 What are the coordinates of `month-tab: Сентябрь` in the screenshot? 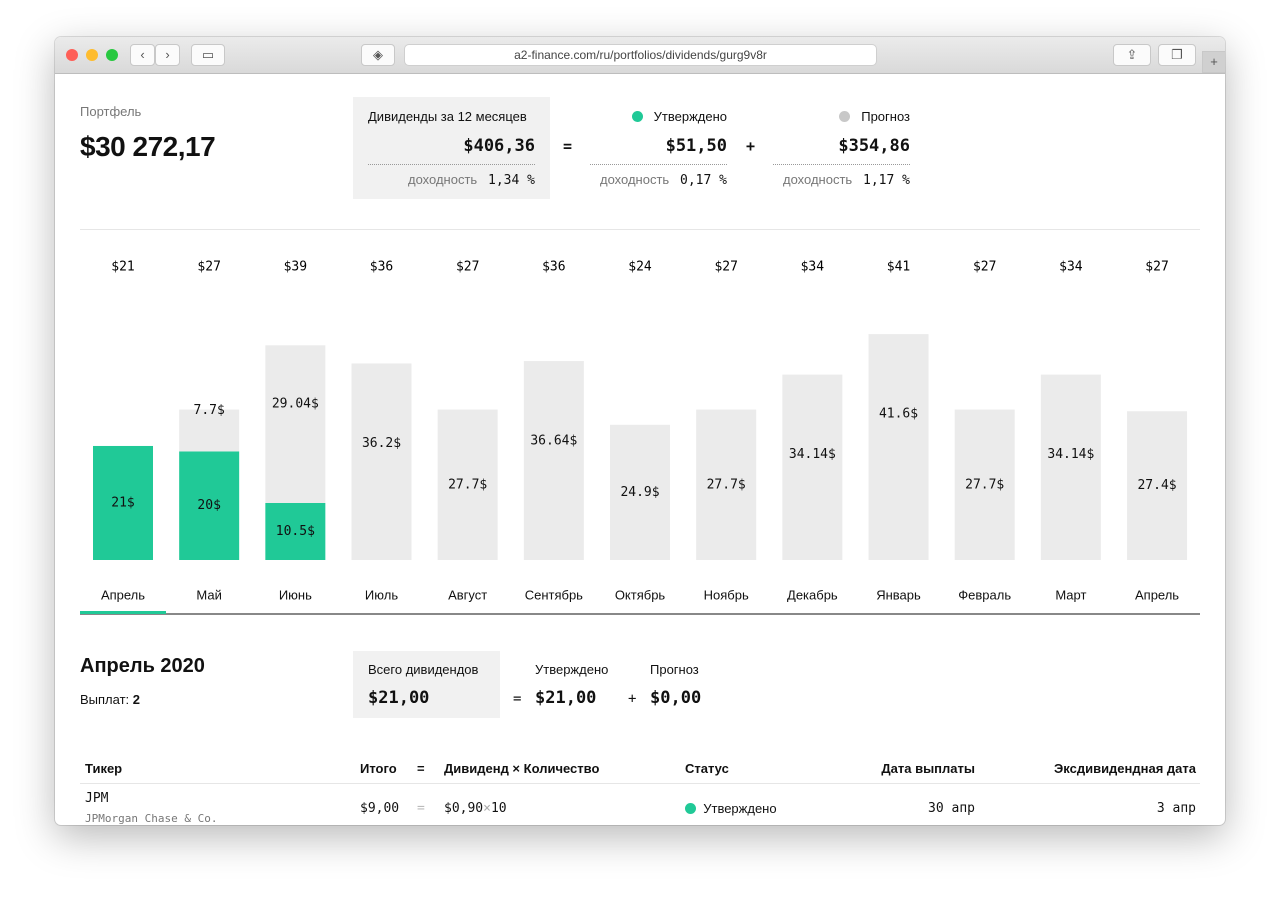 It's located at (554, 594).